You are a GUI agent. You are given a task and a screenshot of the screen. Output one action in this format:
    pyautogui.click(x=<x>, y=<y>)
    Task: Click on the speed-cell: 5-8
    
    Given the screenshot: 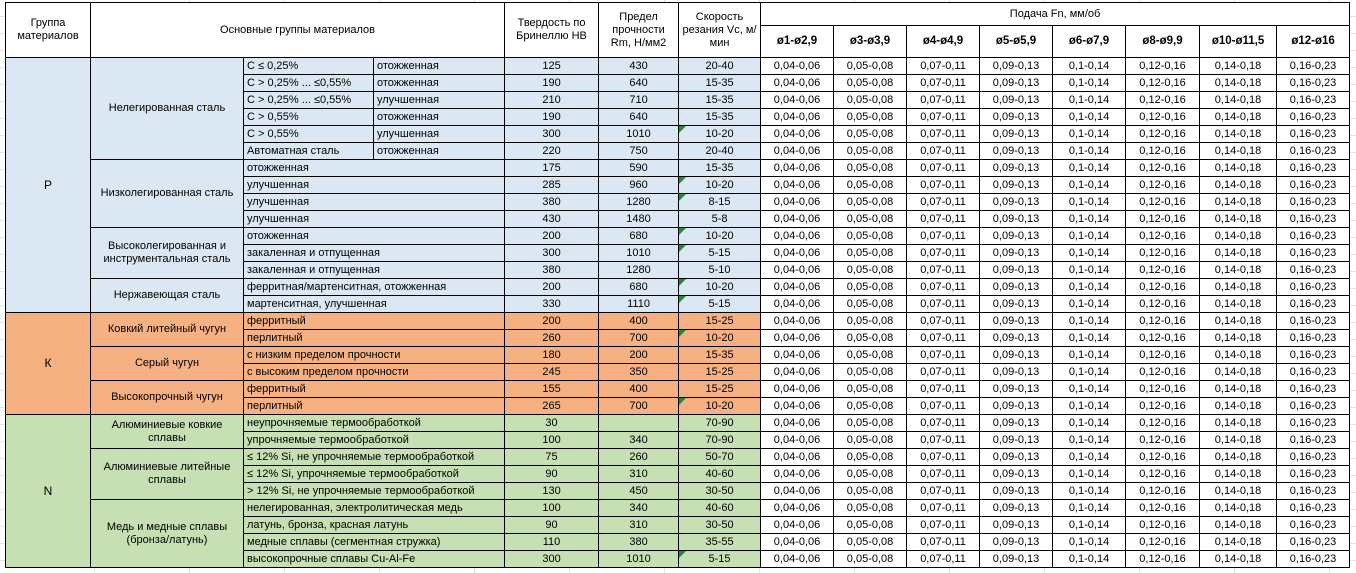 What is the action you would take?
    pyautogui.click(x=720, y=219)
    